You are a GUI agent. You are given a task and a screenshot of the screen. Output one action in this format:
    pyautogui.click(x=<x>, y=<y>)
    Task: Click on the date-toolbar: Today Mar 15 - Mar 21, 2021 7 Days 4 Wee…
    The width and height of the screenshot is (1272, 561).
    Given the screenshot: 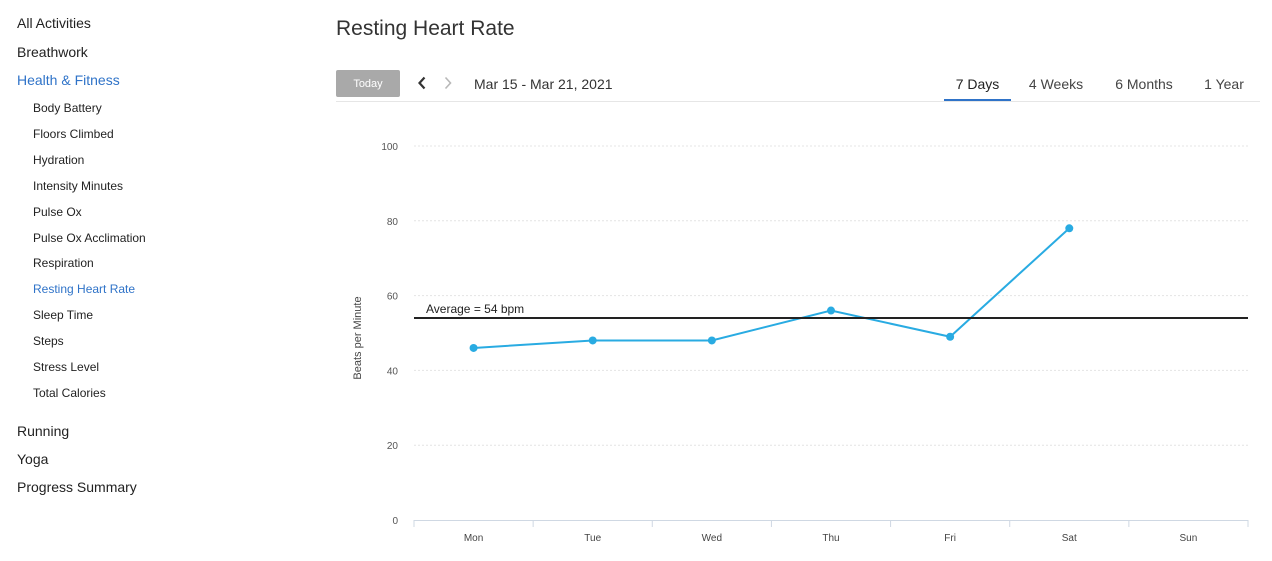 What is the action you would take?
    pyautogui.click(x=798, y=86)
    